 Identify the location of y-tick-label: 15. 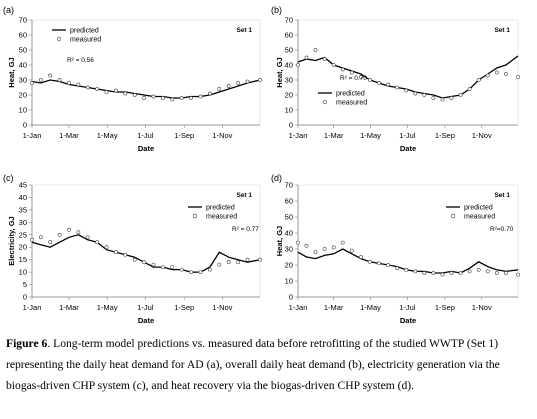
(23, 259).